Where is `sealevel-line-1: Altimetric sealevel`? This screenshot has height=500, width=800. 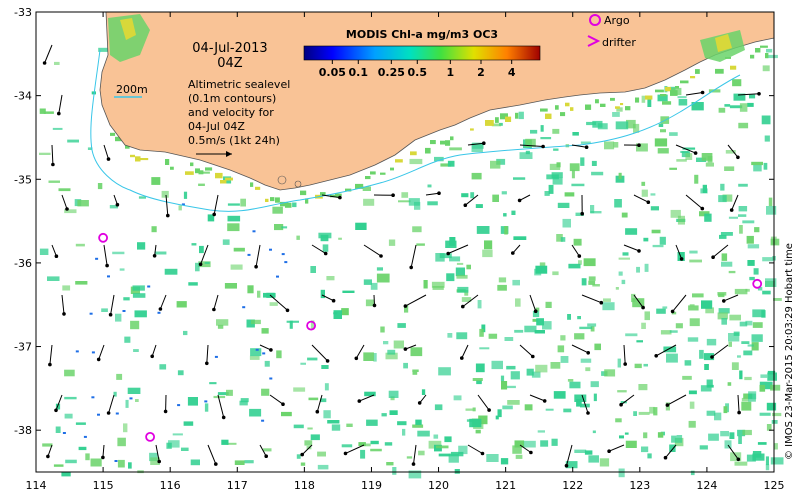
sealevel-line-1: Altimetric sealevel is located at coordinates (239, 84).